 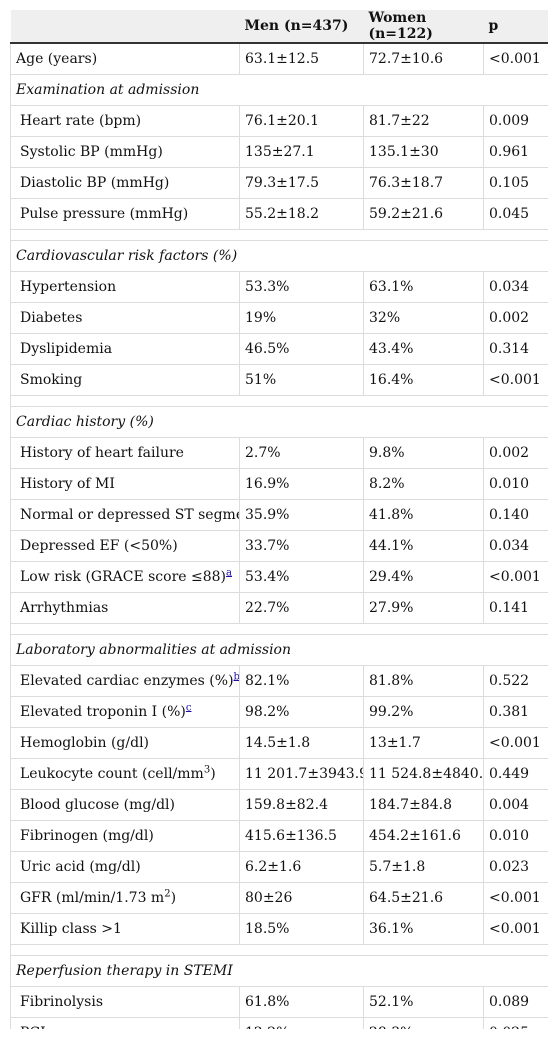 I want to click on row-label-text: Pulse pressure (mmHg), so click(x=104, y=214).